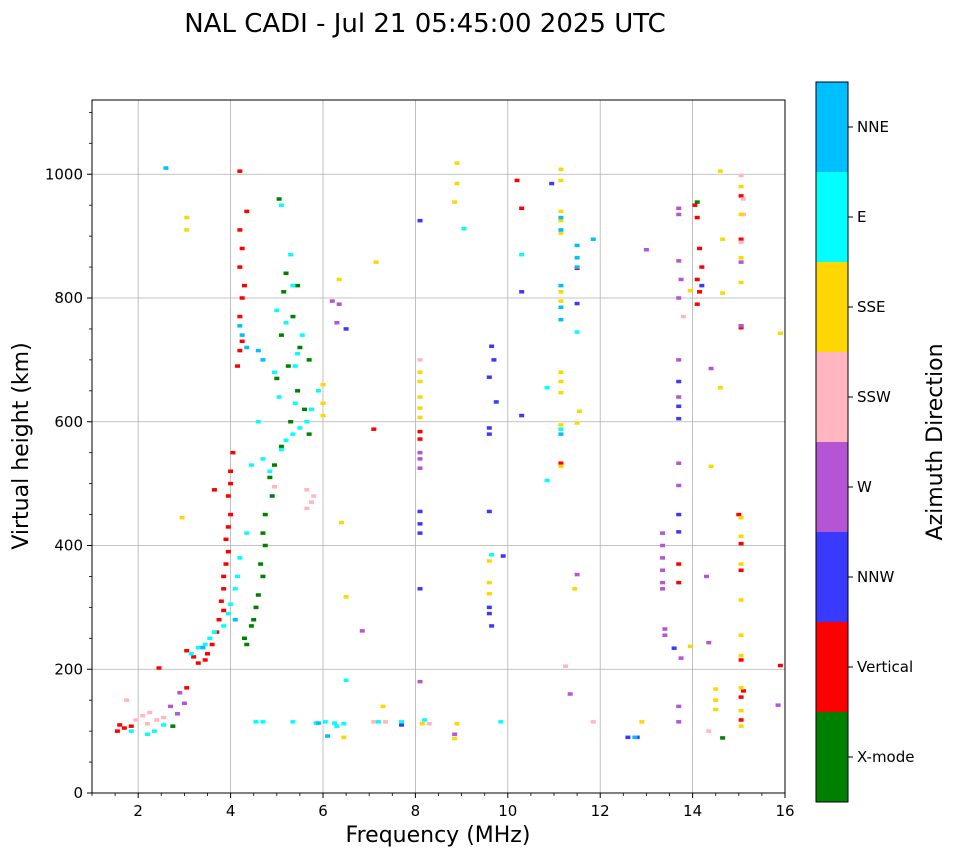 This screenshot has height=857, width=958. Describe the element at coordinates (600, 811) in the screenshot. I see `x-tick-label: 12` at that location.